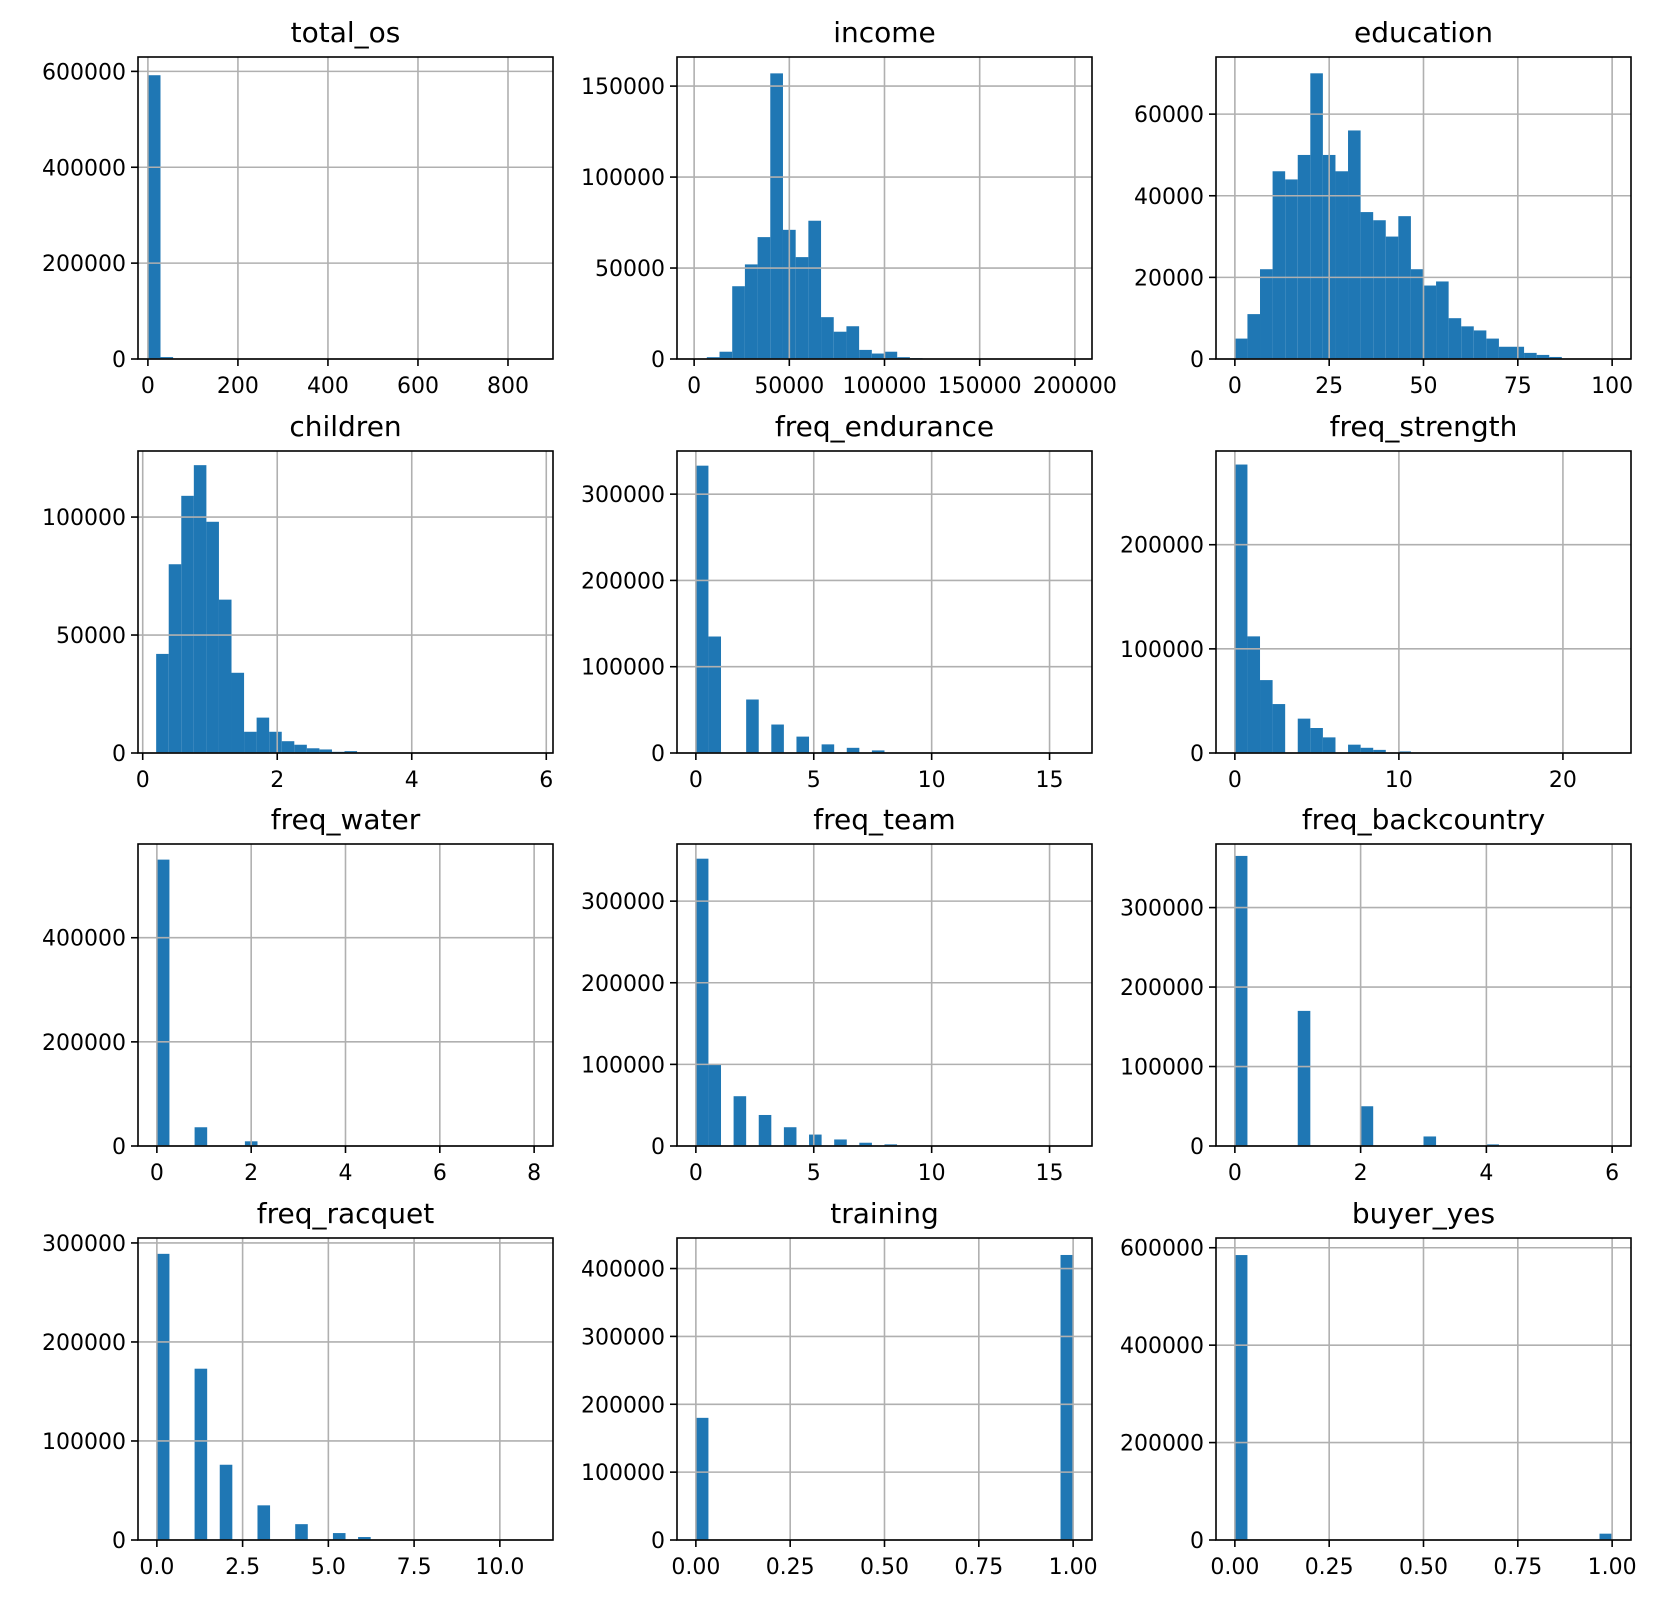  I want to click on x-tick-label: 75, so click(1518, 386).